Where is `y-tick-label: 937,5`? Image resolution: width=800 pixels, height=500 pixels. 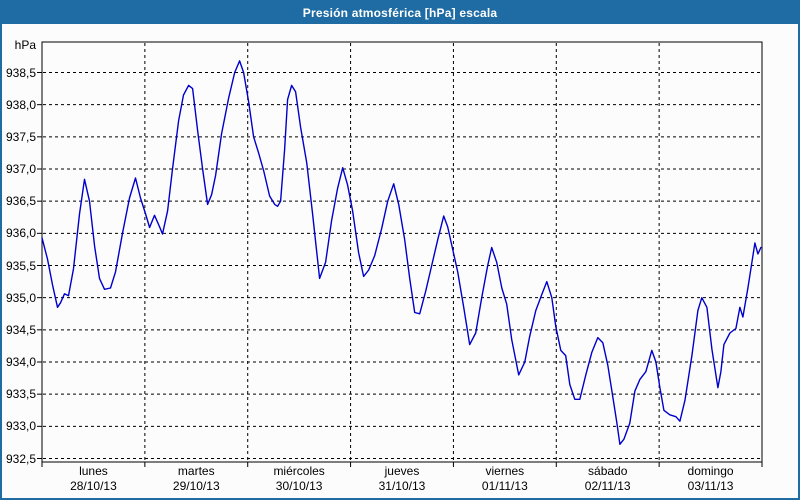
y-tick-label: 937,5 is located at coordinates (20, 136).